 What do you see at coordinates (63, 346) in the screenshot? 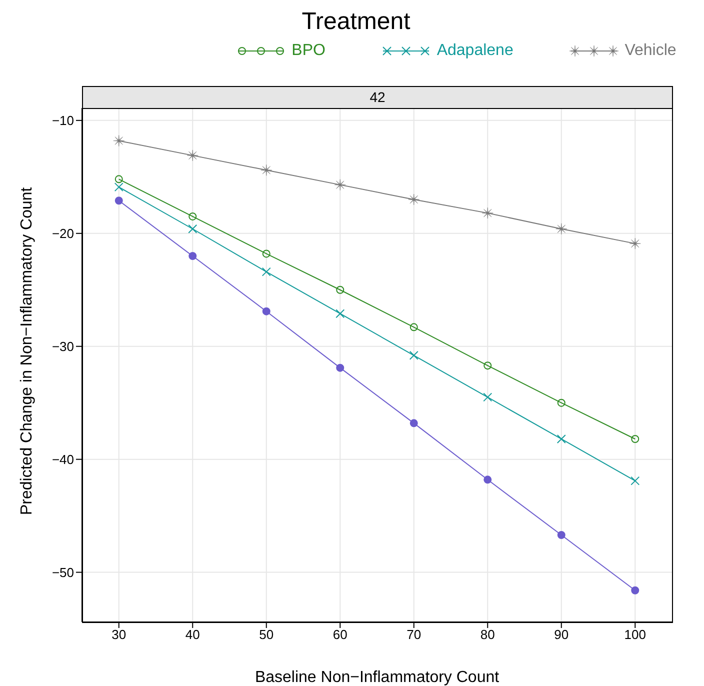
I see `y-tick-label: −30` at bounding box center [63, 346].